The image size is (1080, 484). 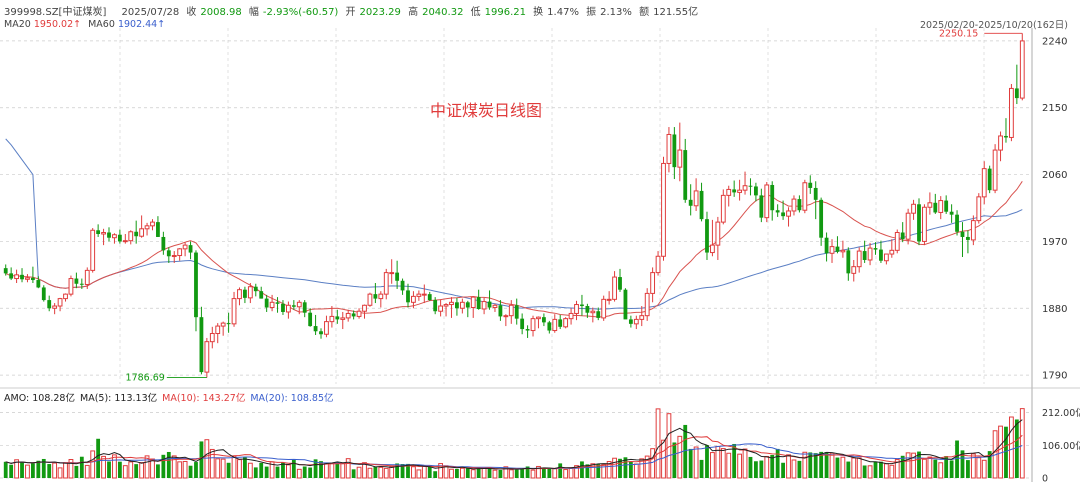 I want to click on change-label: 幅, so click(x=253, y=12).